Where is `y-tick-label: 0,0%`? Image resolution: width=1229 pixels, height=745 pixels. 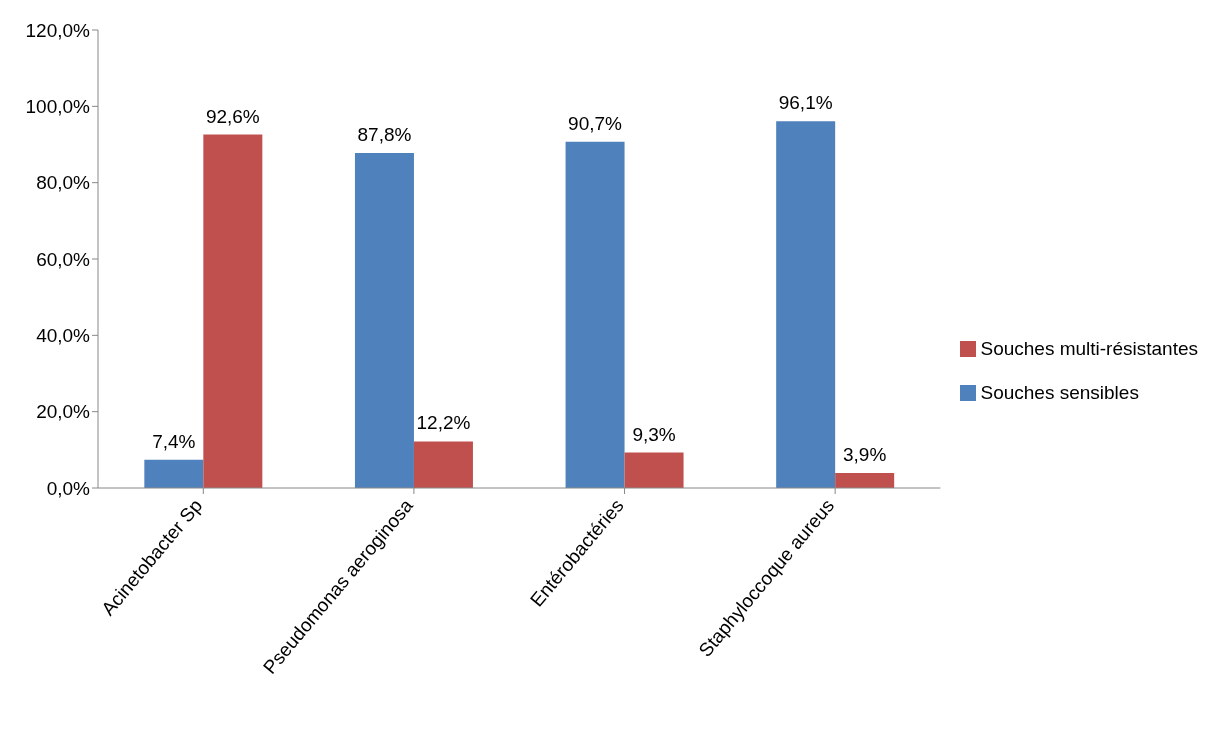
y-tick-label: 0,0% is located at coordinates (68, 488).